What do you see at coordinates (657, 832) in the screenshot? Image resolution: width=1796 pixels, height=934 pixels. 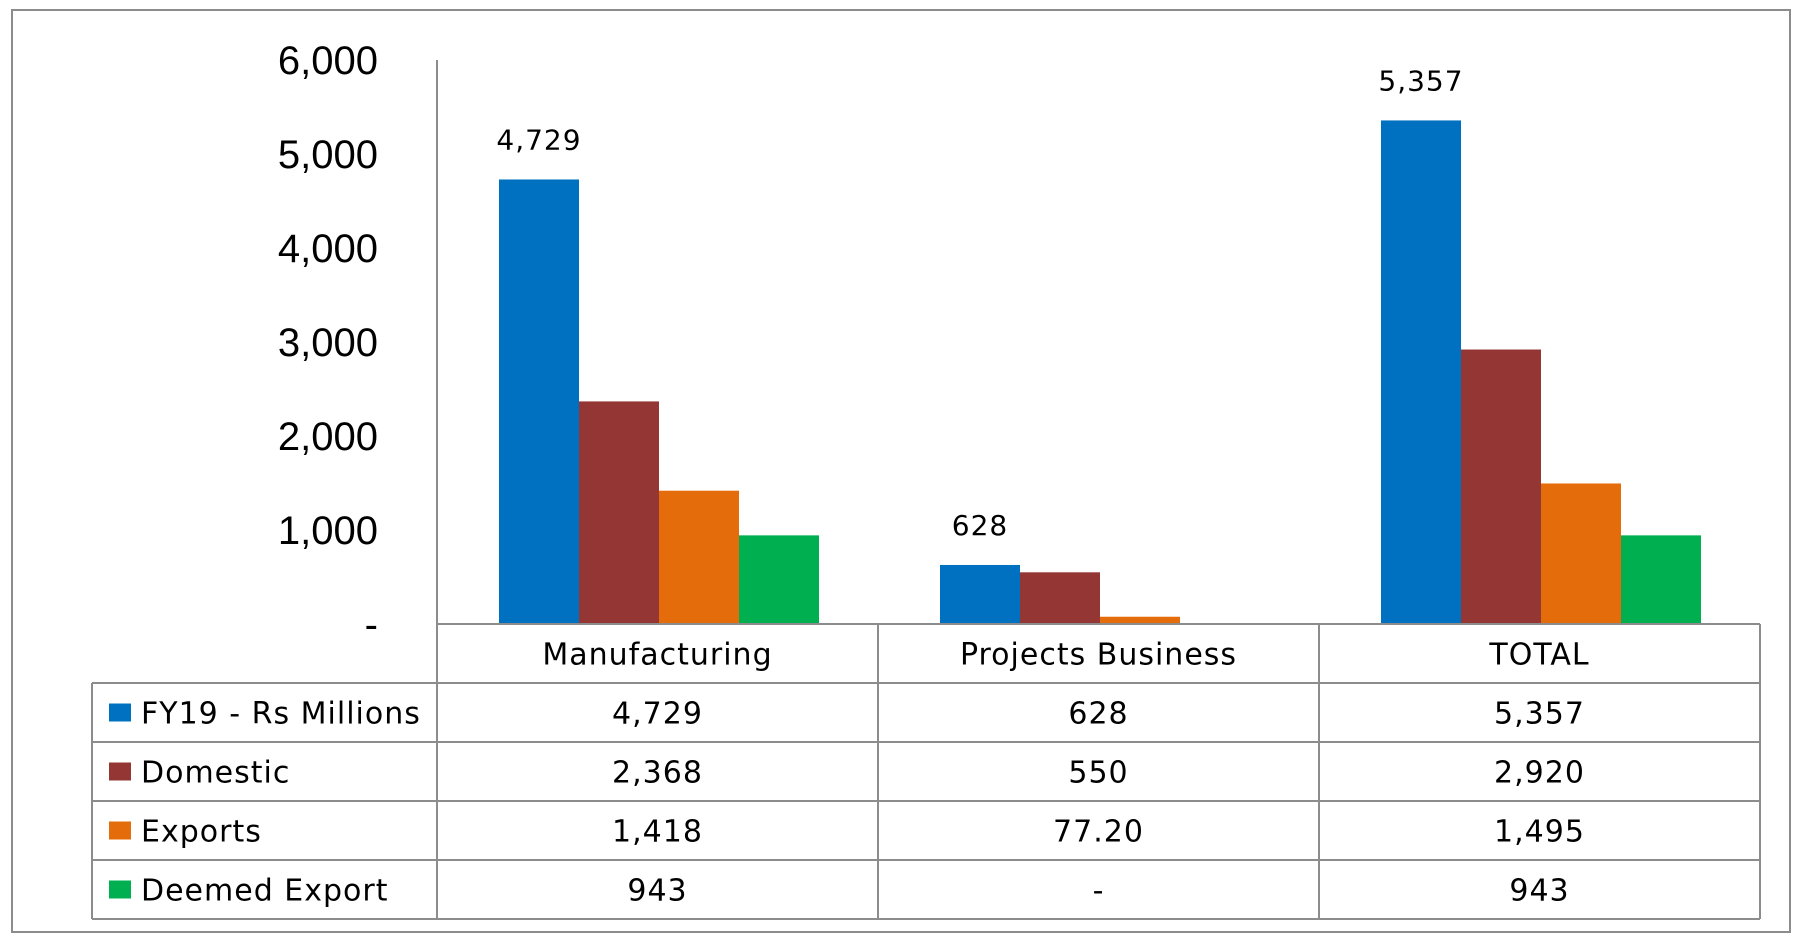 I see `table-cell: 1,418` at bounding box center [657, 832].